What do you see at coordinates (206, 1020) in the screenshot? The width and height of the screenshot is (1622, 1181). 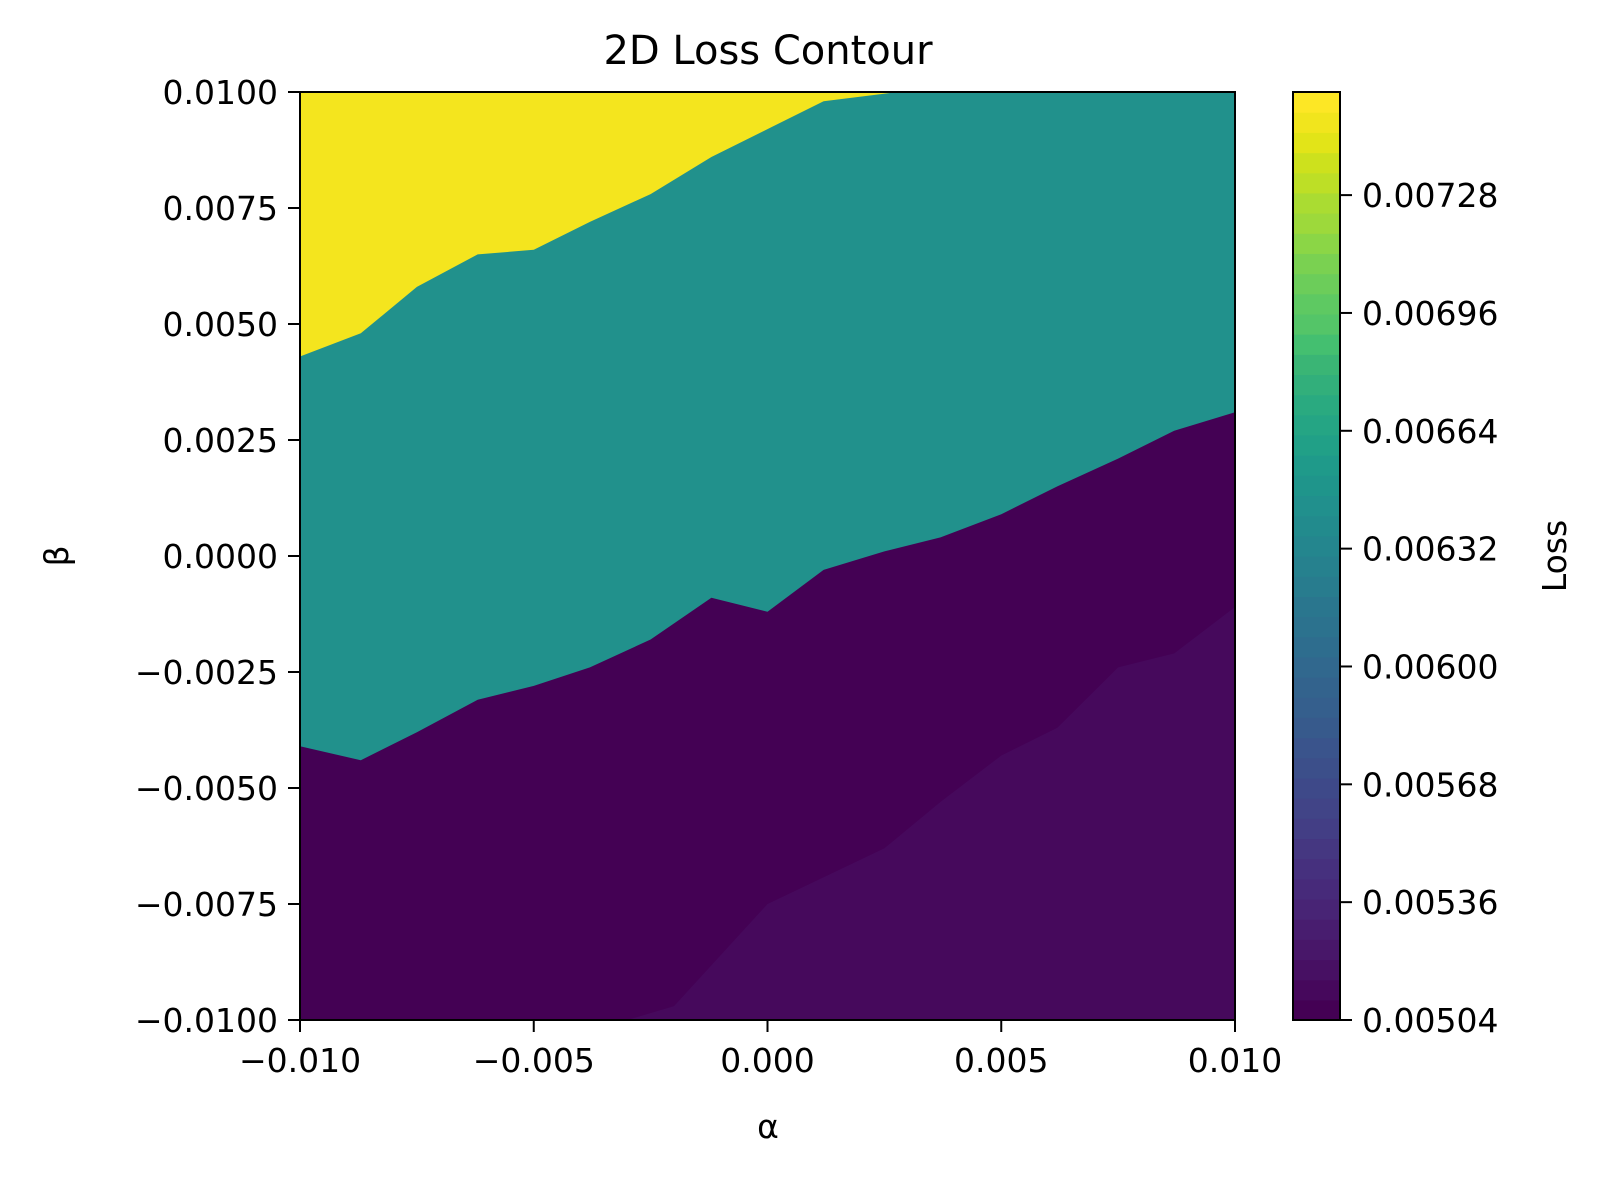 I see `y-tick-label: −0.0100` at bounding box center [206, 1020].